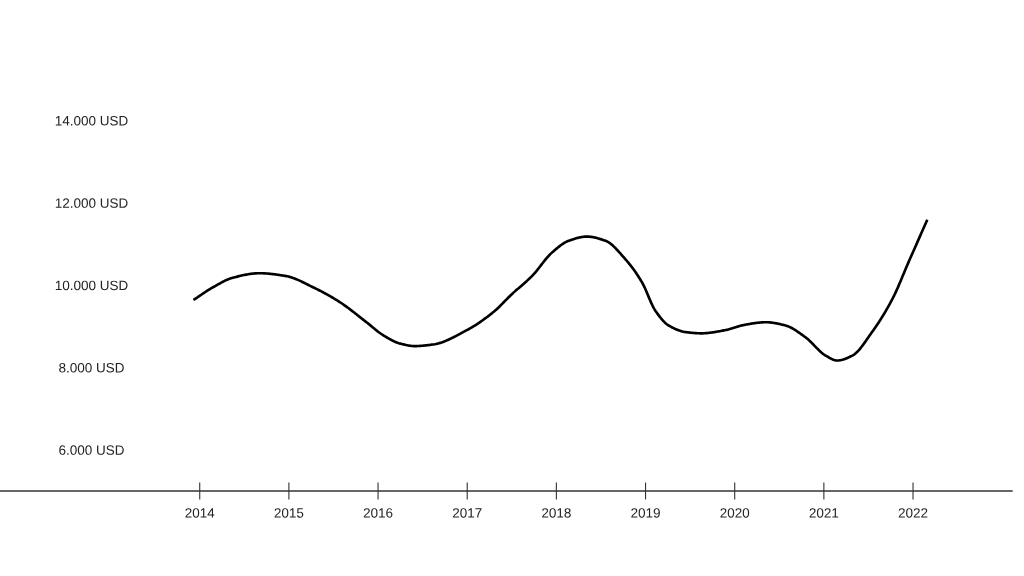 The height and width of the screenshot is (576, 1024). I want to click on y-tick-label: 12.000 USD, so click(91, 203).